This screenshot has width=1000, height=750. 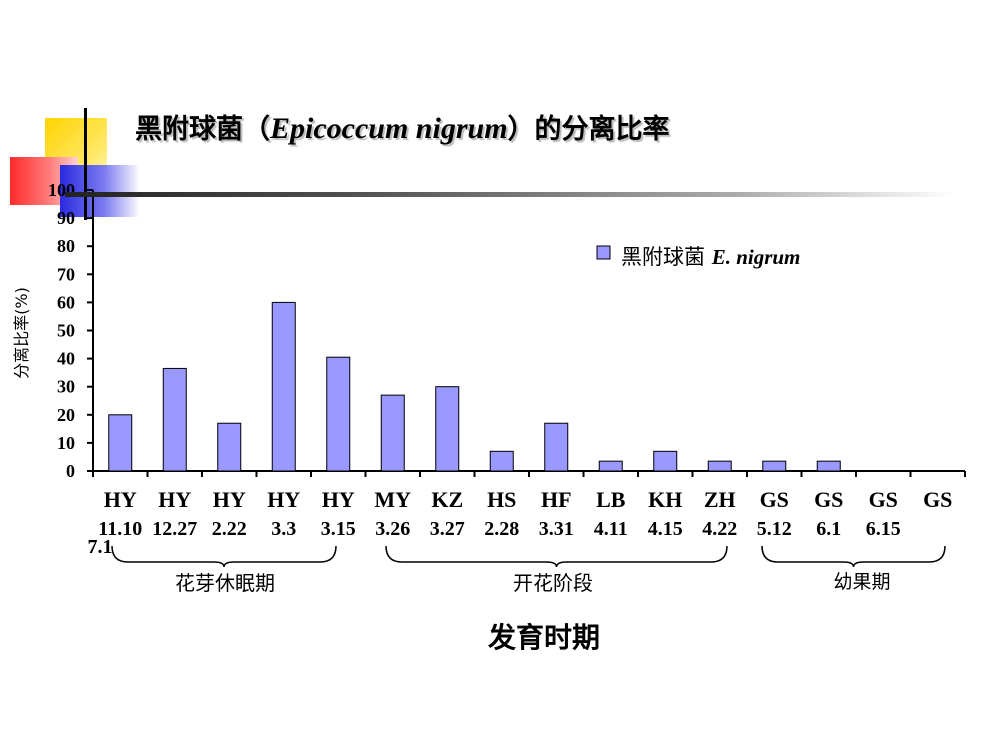 I want to click on title-zh-prefix: 黑附球菌（, so click(x=202, y=129).